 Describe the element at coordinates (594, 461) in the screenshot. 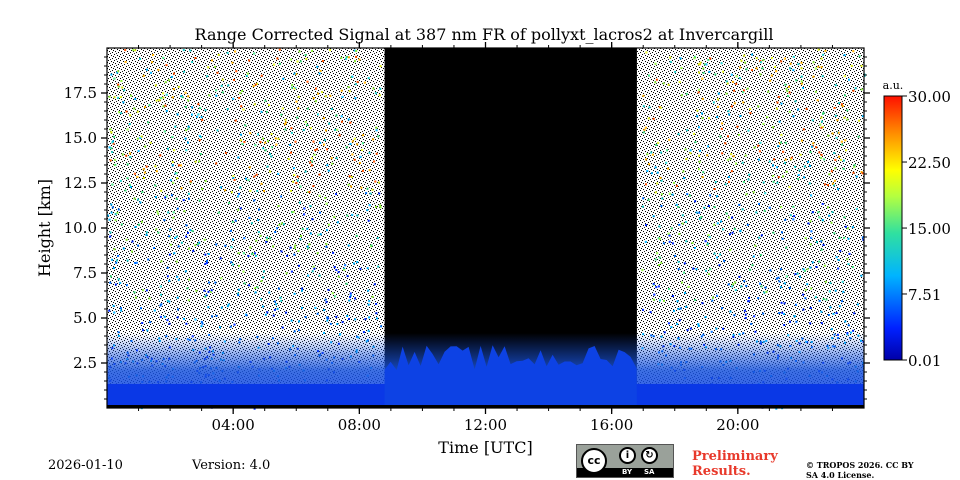

I see `cc-icon: cc` at that location.